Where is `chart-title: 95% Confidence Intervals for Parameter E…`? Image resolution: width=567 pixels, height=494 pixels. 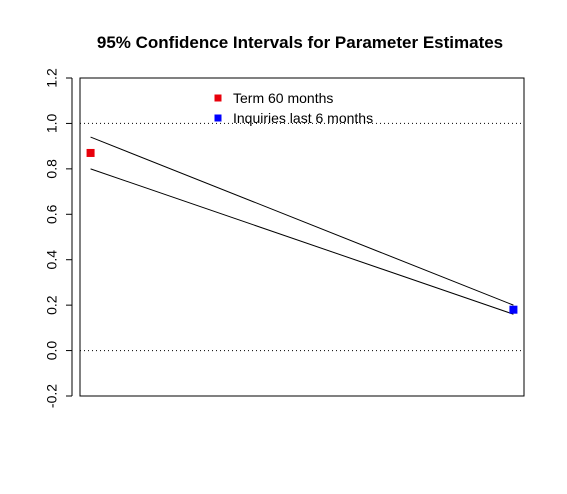 chart-title: 95% Confidence Intervals for Parameter E… is located at coordinates (300, 42).